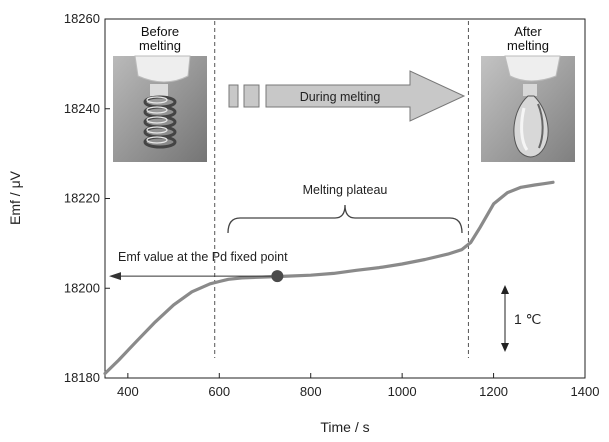 The height and width of the screenshot is (442, 609). Describe the element at coordinates (82, 287) in the screenshot. I see `y-tick-label: 18200` at that location.